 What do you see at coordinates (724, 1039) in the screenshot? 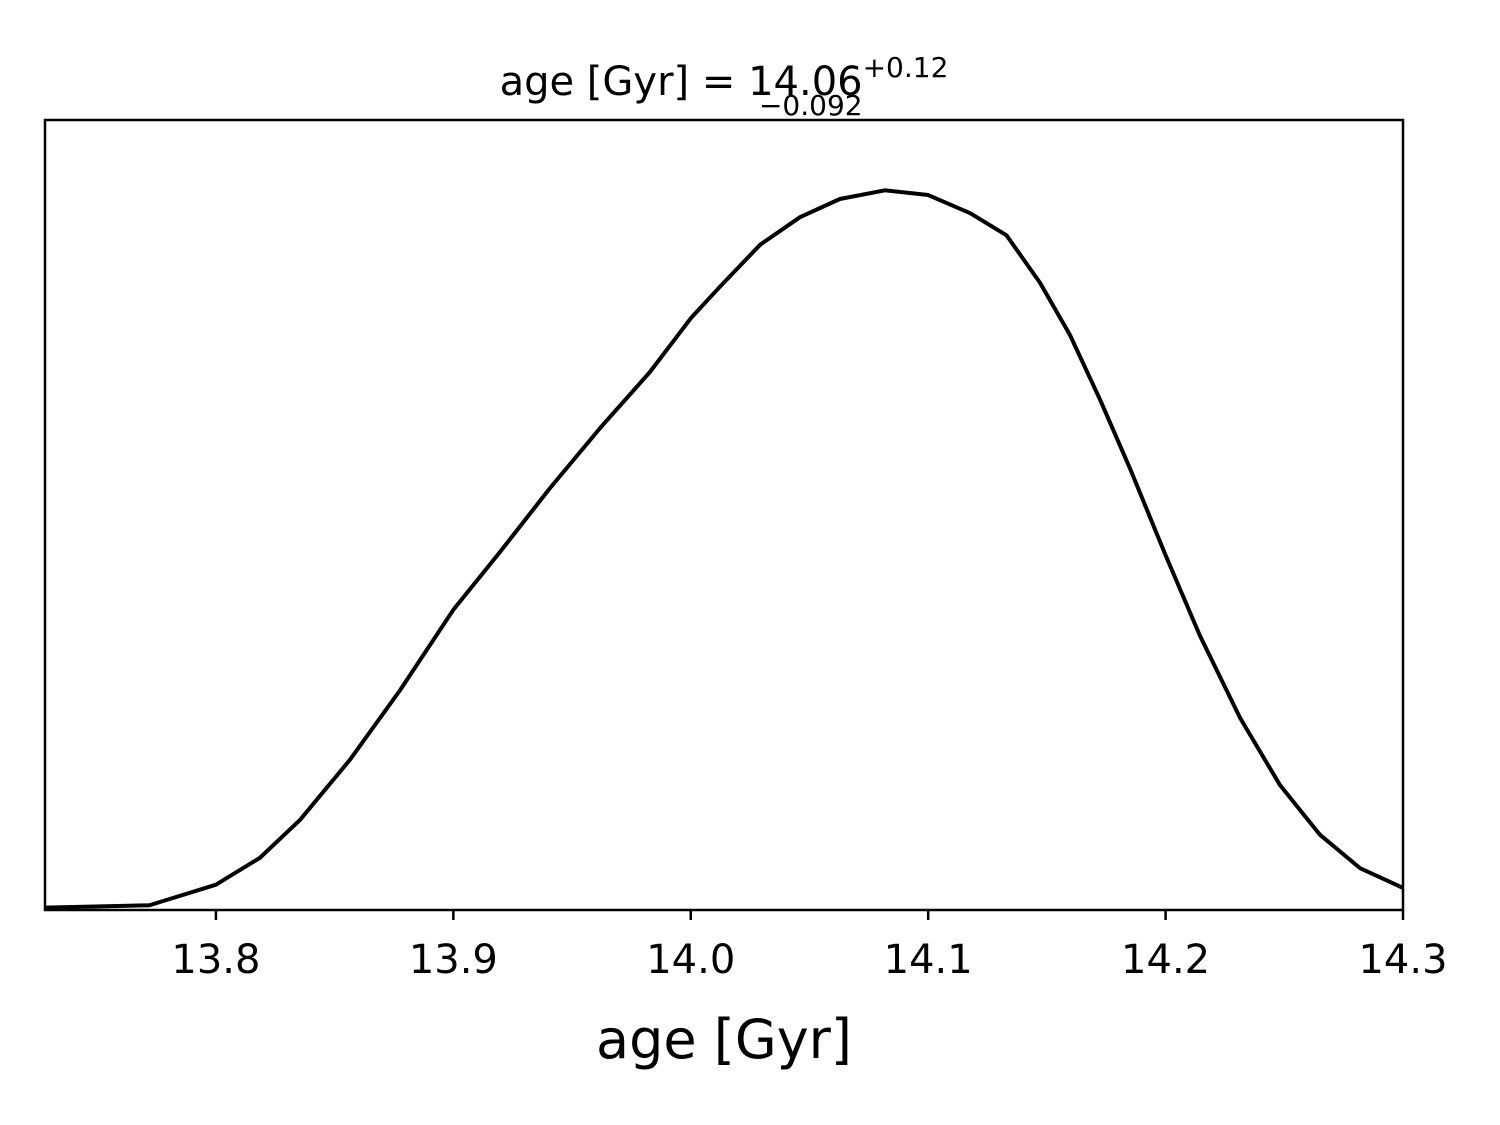
I see `x-axis-label: age [Gyr]` at bounding box center [724, 1039].